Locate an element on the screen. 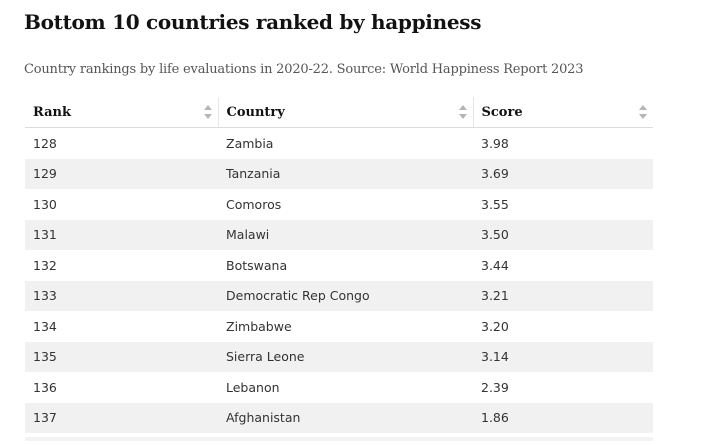  country-cell: Democratic Rep Congo is located at coordinates (345, 295).